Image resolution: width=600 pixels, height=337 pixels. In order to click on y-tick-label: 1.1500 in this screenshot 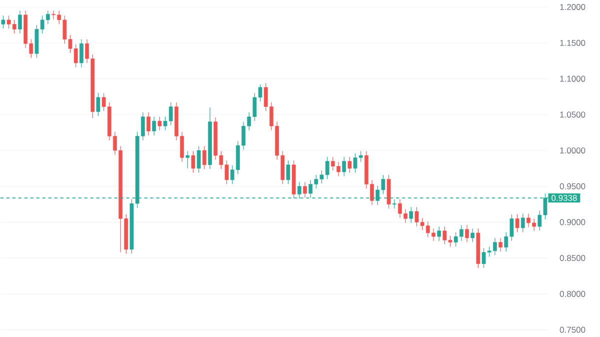, I will do `click(573, 43)`.